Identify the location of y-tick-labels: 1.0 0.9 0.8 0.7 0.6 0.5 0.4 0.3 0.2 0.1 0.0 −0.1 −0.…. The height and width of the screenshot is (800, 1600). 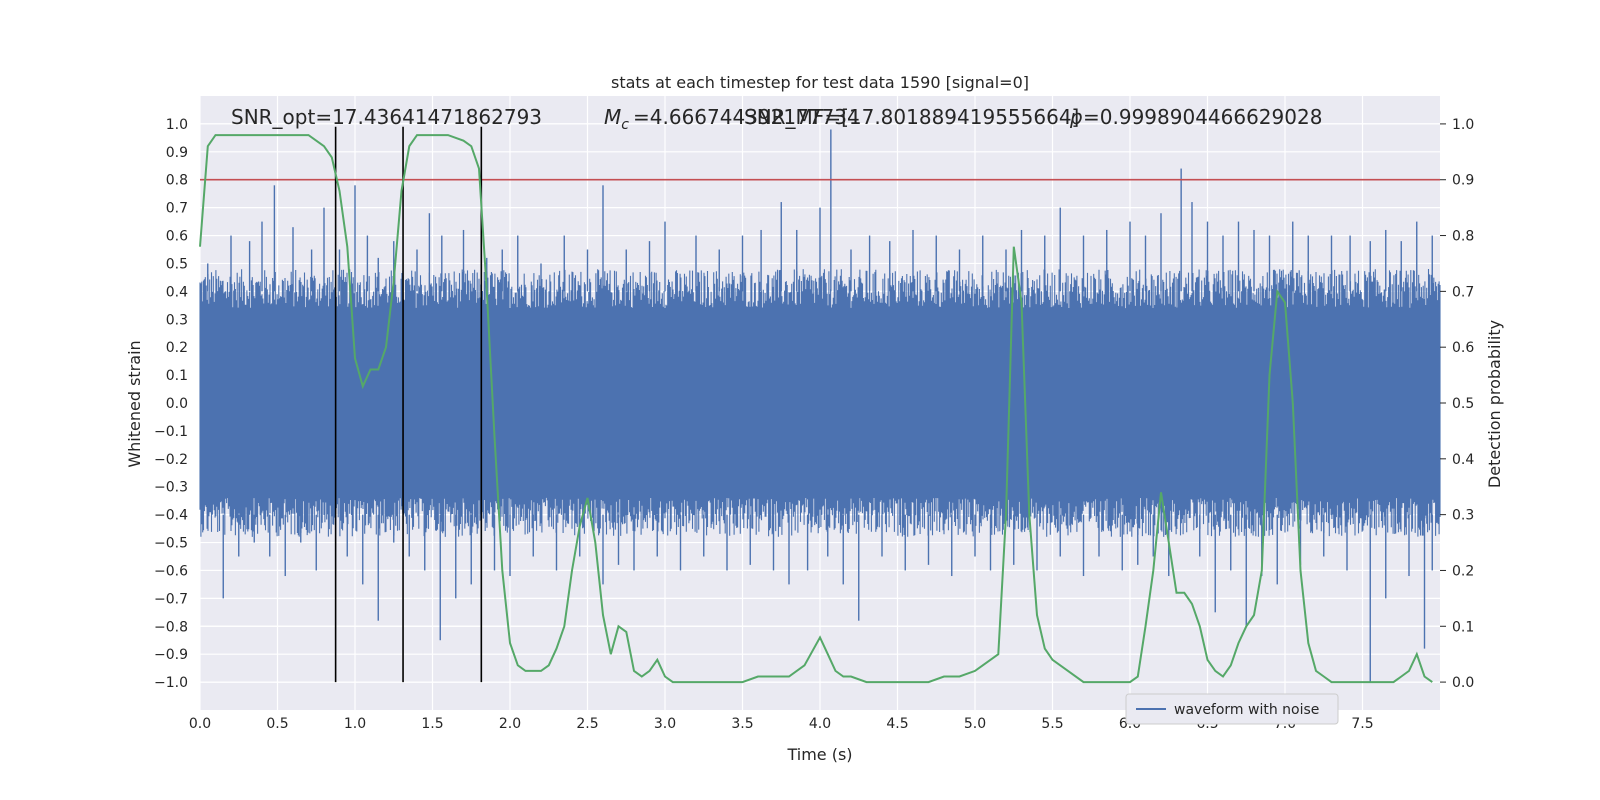
(171, 404).